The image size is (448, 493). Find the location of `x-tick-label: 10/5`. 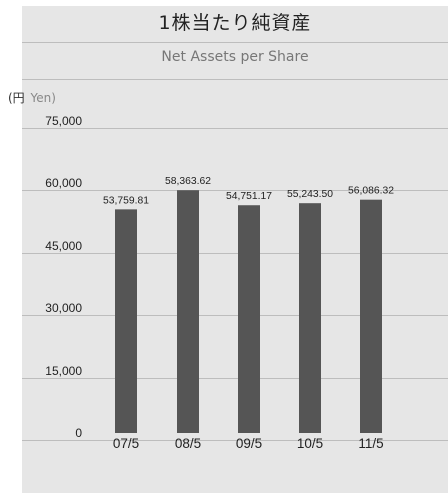

x-tick-label: 10/5 is located at coordinates (310, 443).